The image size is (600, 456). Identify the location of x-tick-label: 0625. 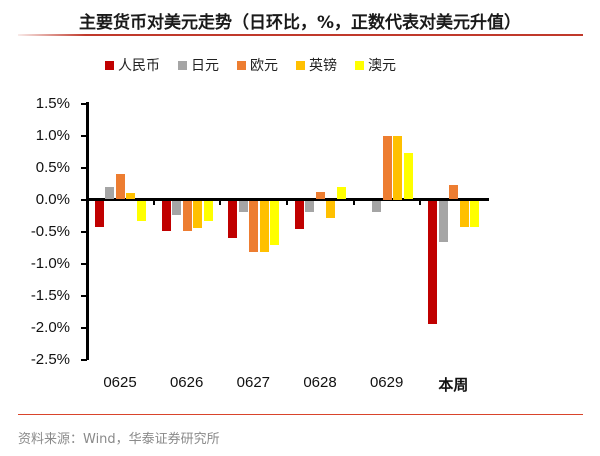
(120, 382).